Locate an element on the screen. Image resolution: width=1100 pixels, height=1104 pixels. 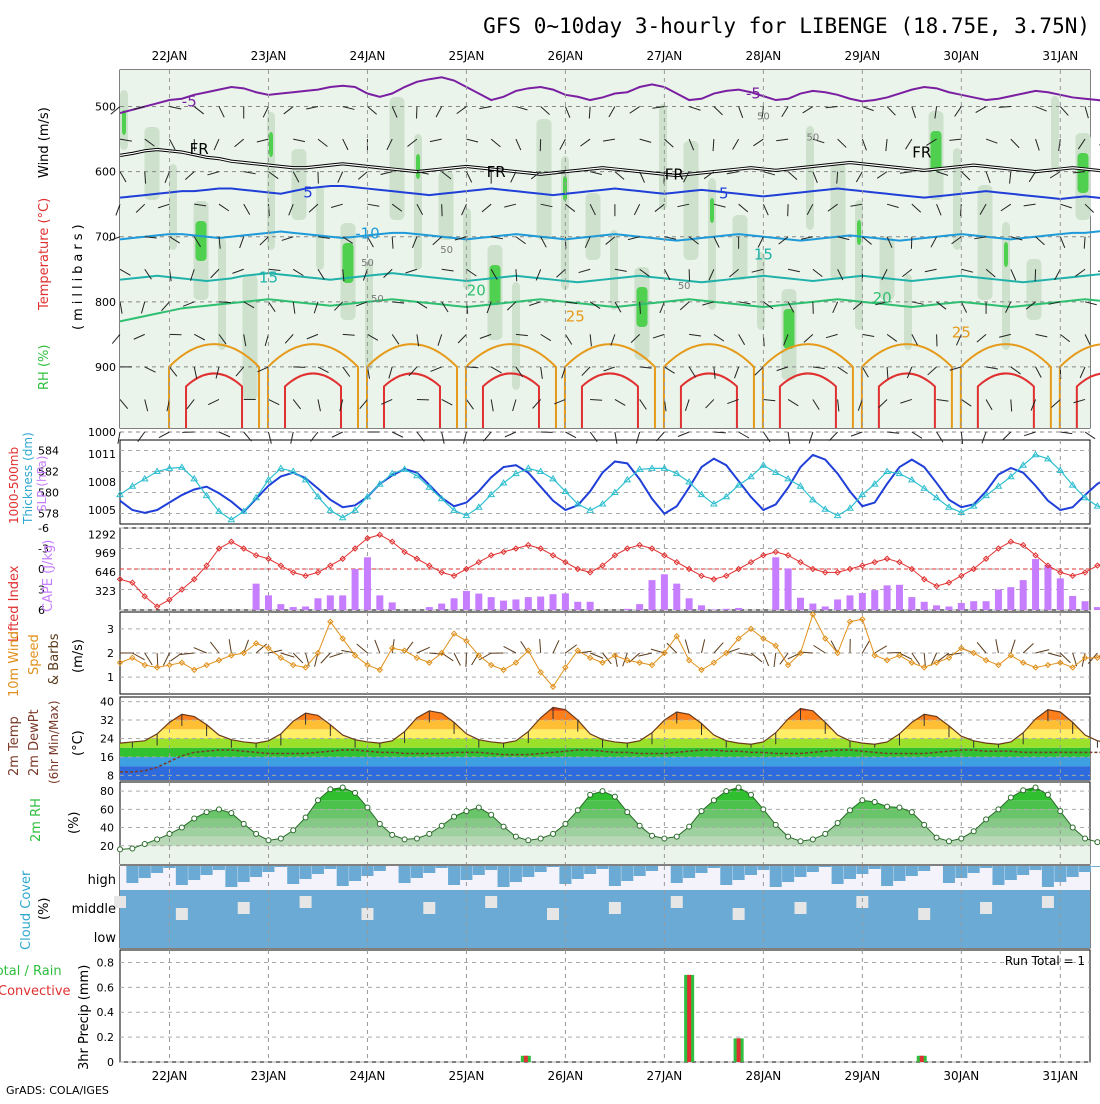
bottom-date-label: 28JAN is located at coordinates (763, 1076).